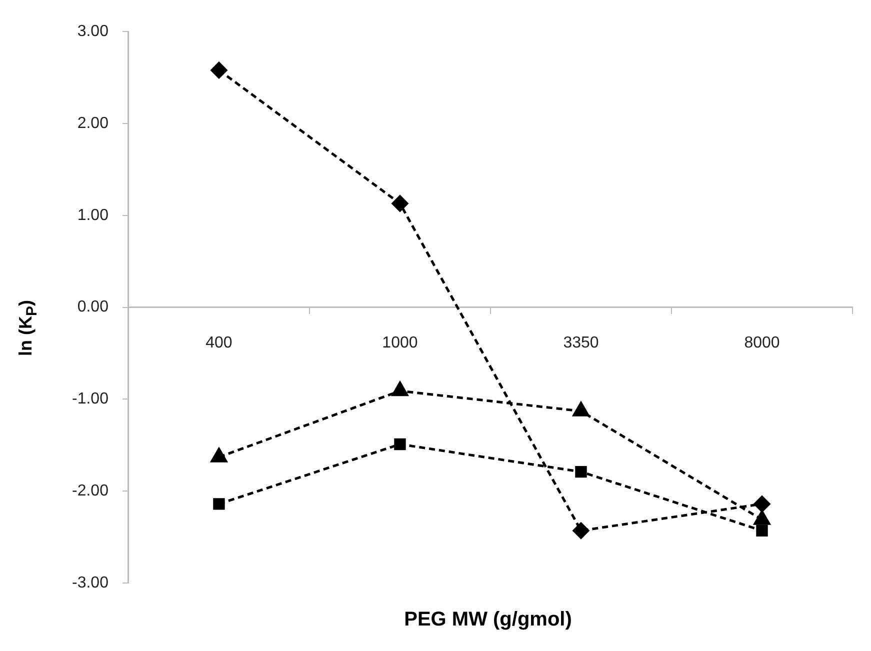  Describe the element at coordinates (90, 583) in the screenshot. I see `y-tick-label: -3.00` at that location.